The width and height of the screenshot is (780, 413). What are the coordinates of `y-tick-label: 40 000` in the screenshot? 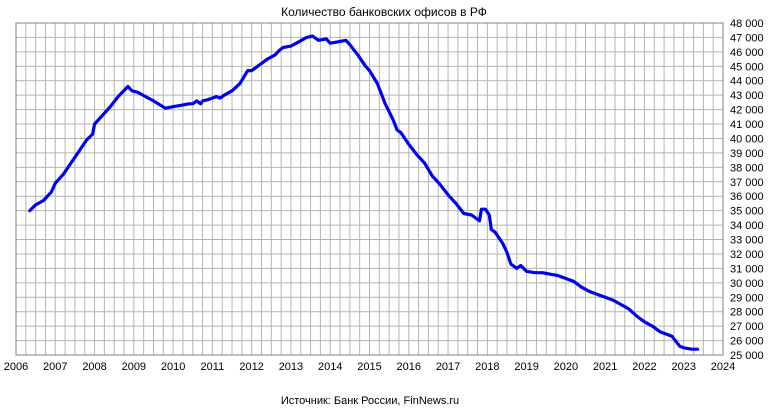 It's located at (747, 139).